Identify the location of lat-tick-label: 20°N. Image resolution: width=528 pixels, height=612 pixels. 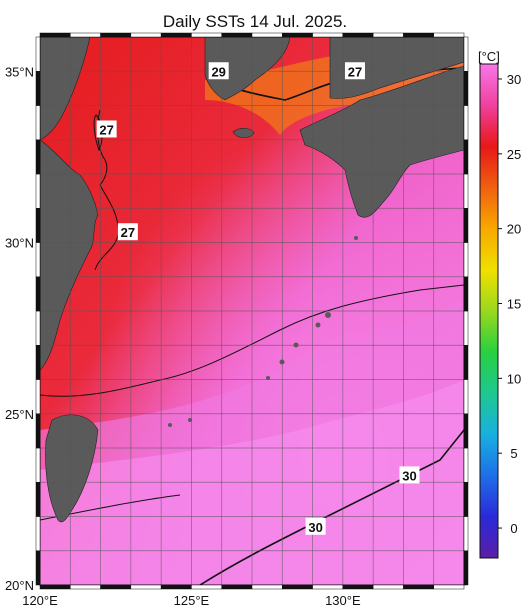
(19, 585).